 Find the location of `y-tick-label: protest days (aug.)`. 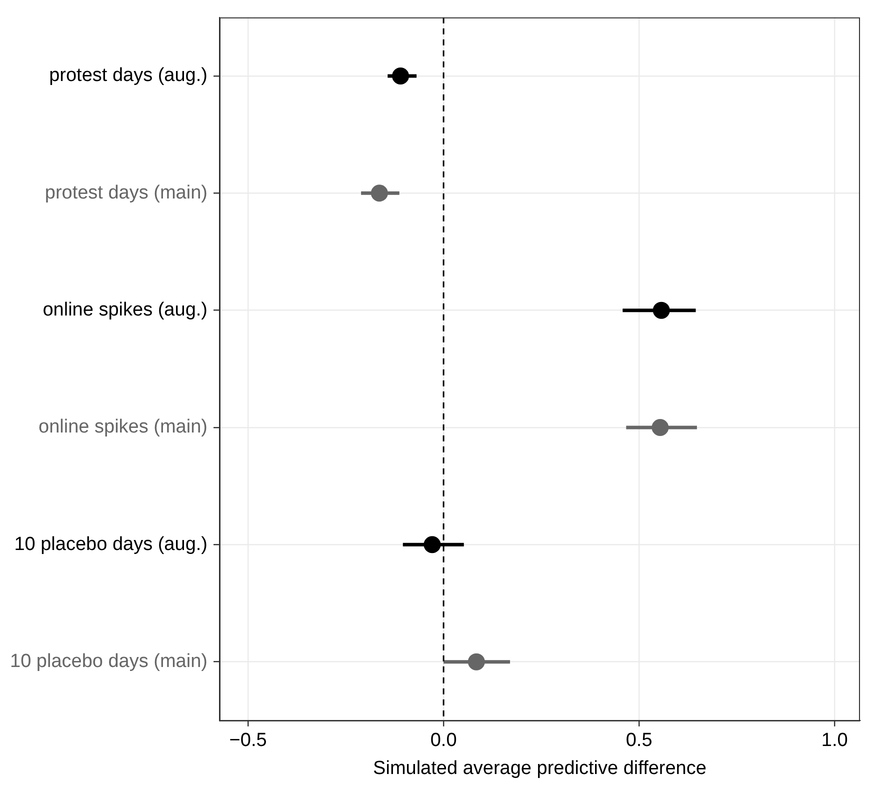

y-tick-label: protest days (aug.) is located at coordinates (128, 75).